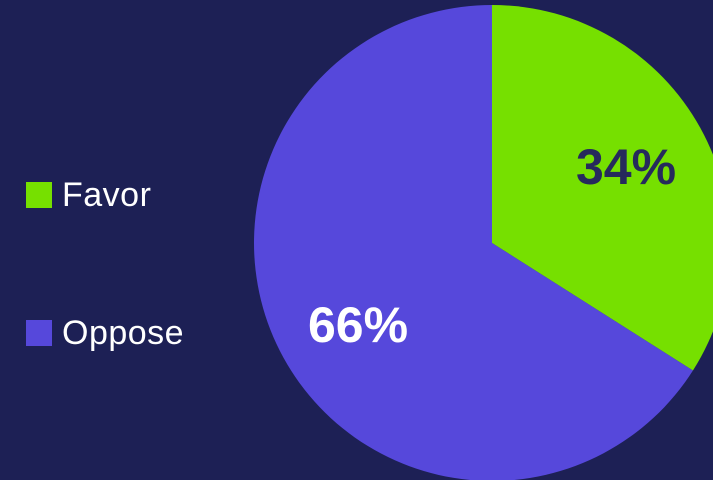 The width and height of the screenshot is (713, 480). I want to click on legend-item-oppose: Oppose, so click(105, 333).